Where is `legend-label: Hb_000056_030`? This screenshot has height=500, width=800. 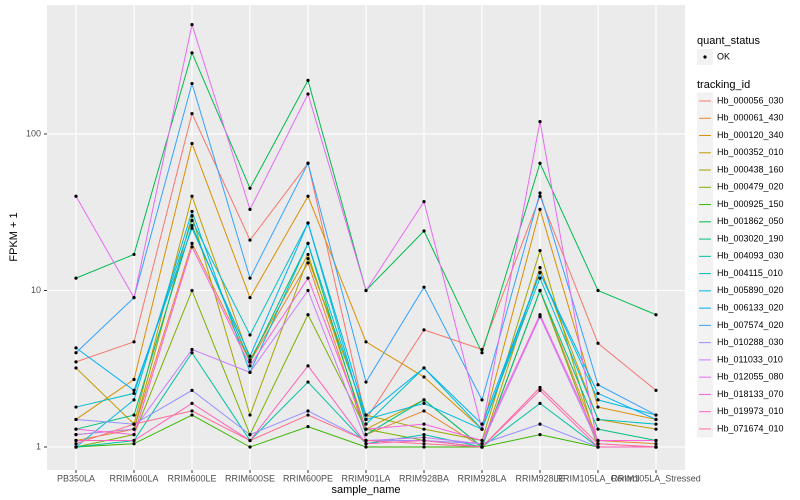 legend-label: Hb_000056_030 is located at coordinates (750, 100).